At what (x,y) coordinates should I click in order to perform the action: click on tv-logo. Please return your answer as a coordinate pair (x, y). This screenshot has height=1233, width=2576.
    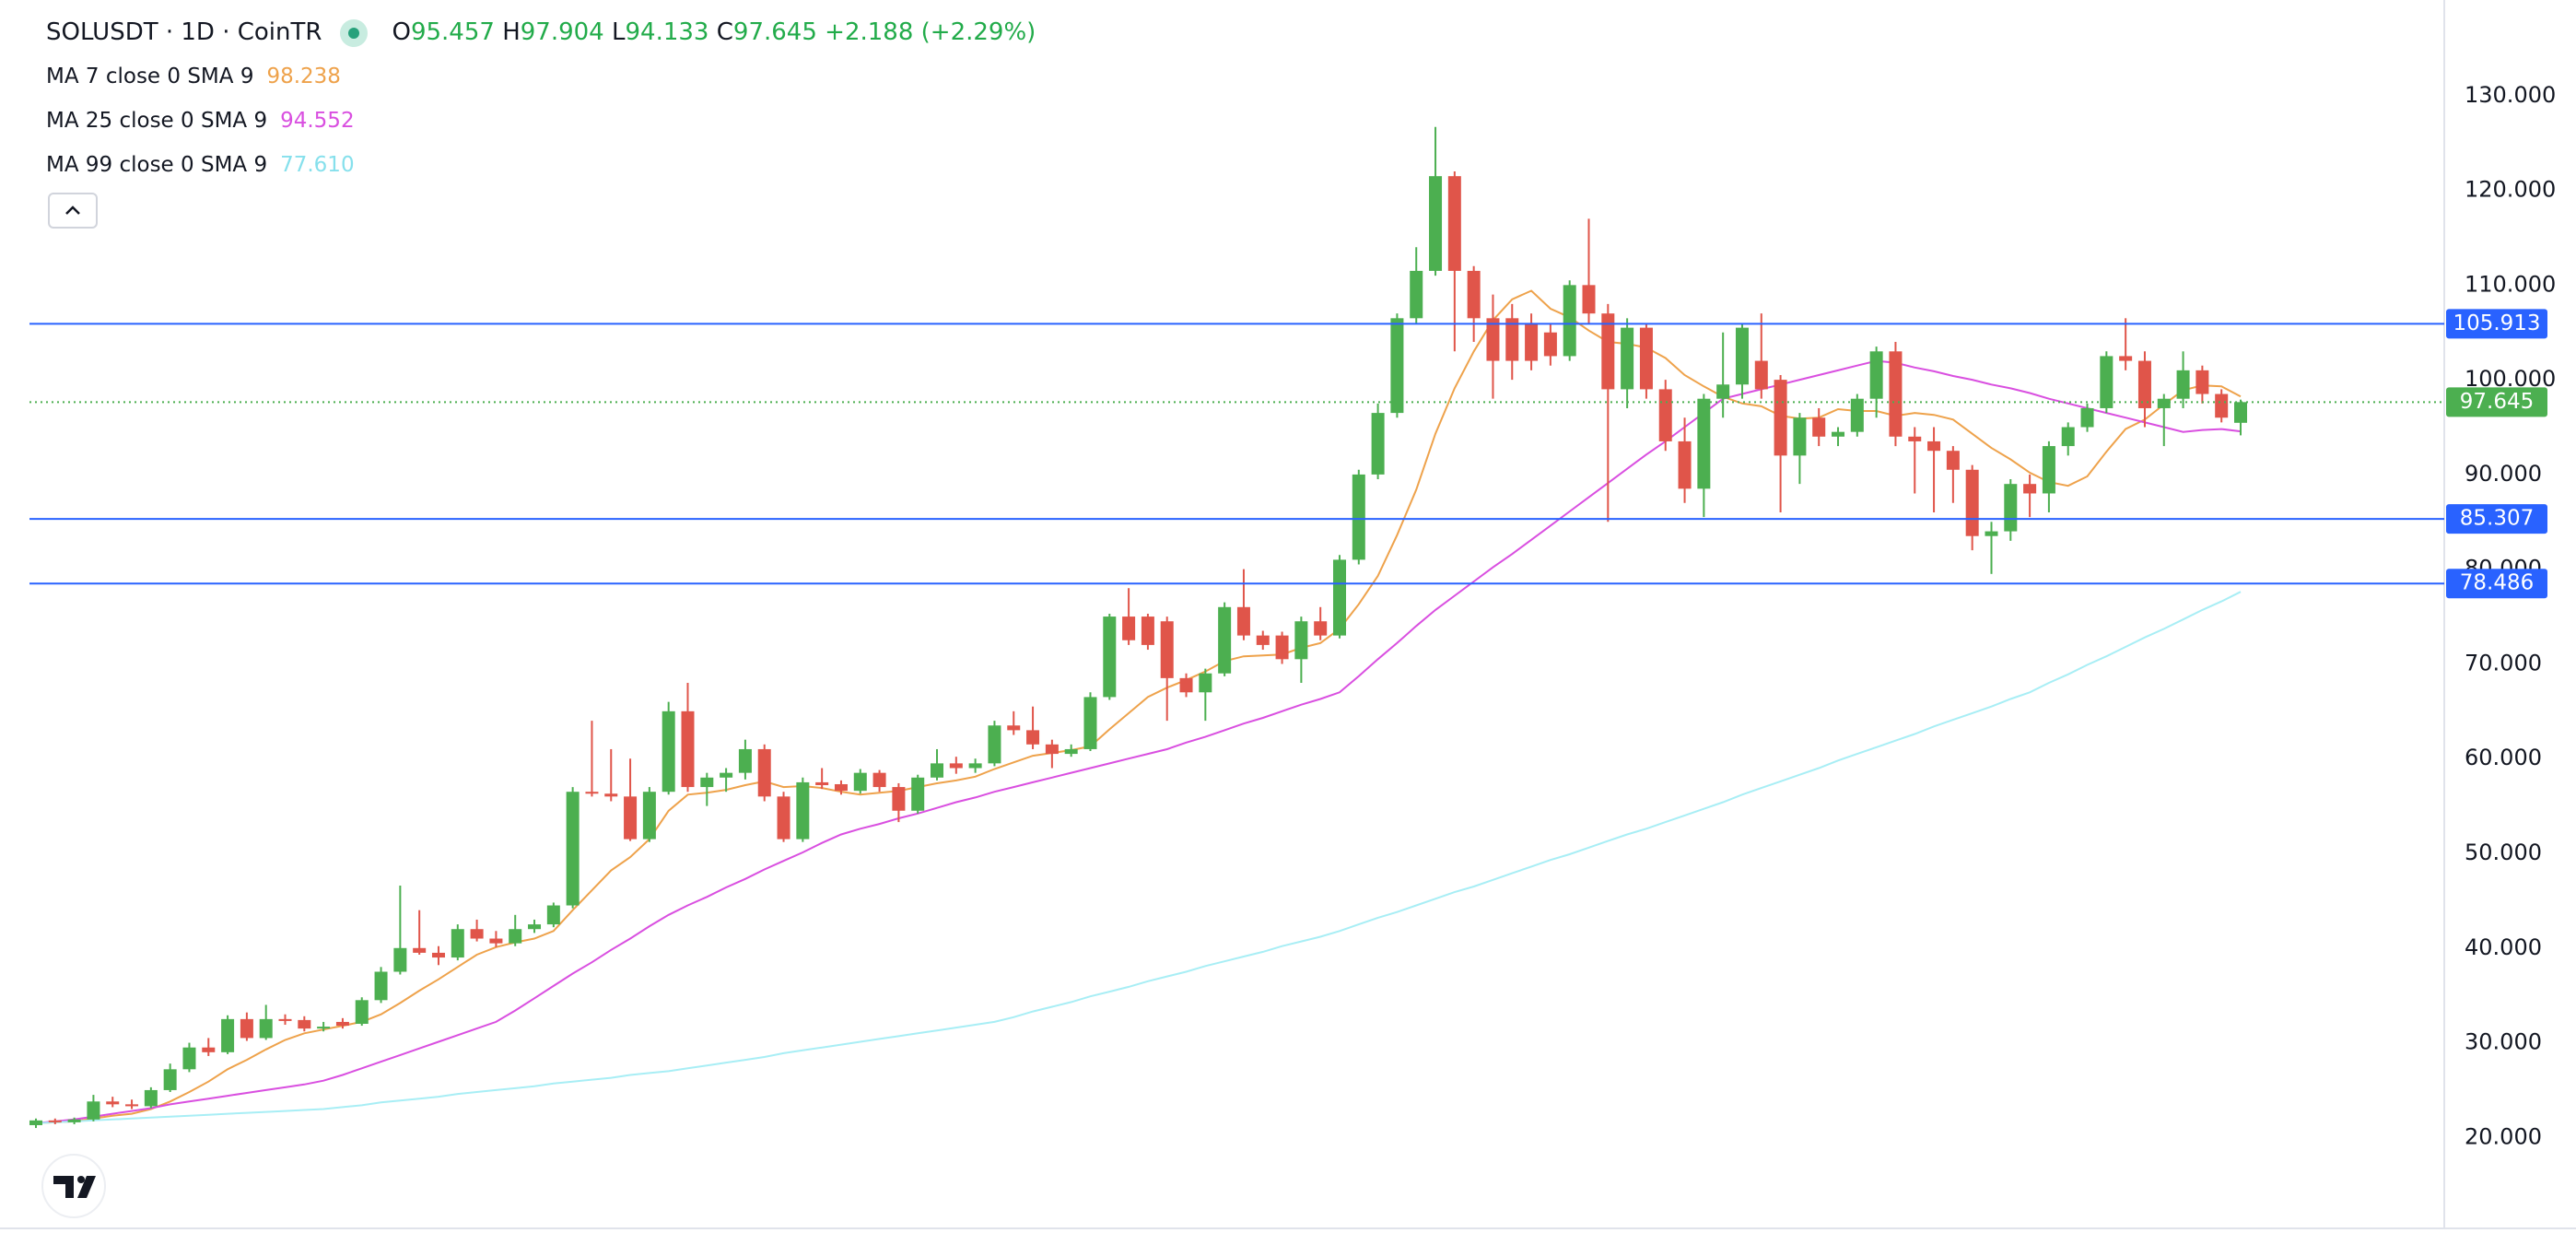
    Looking at the image, I should click on (73, 1186).